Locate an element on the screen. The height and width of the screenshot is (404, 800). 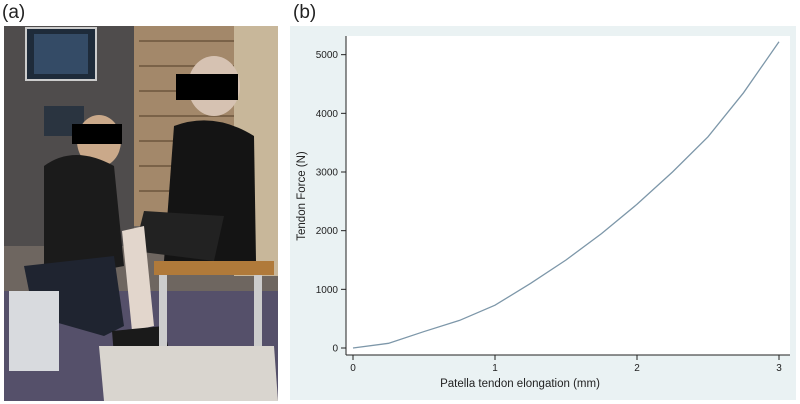
patient-thigh is located at coordinates (179, 236).